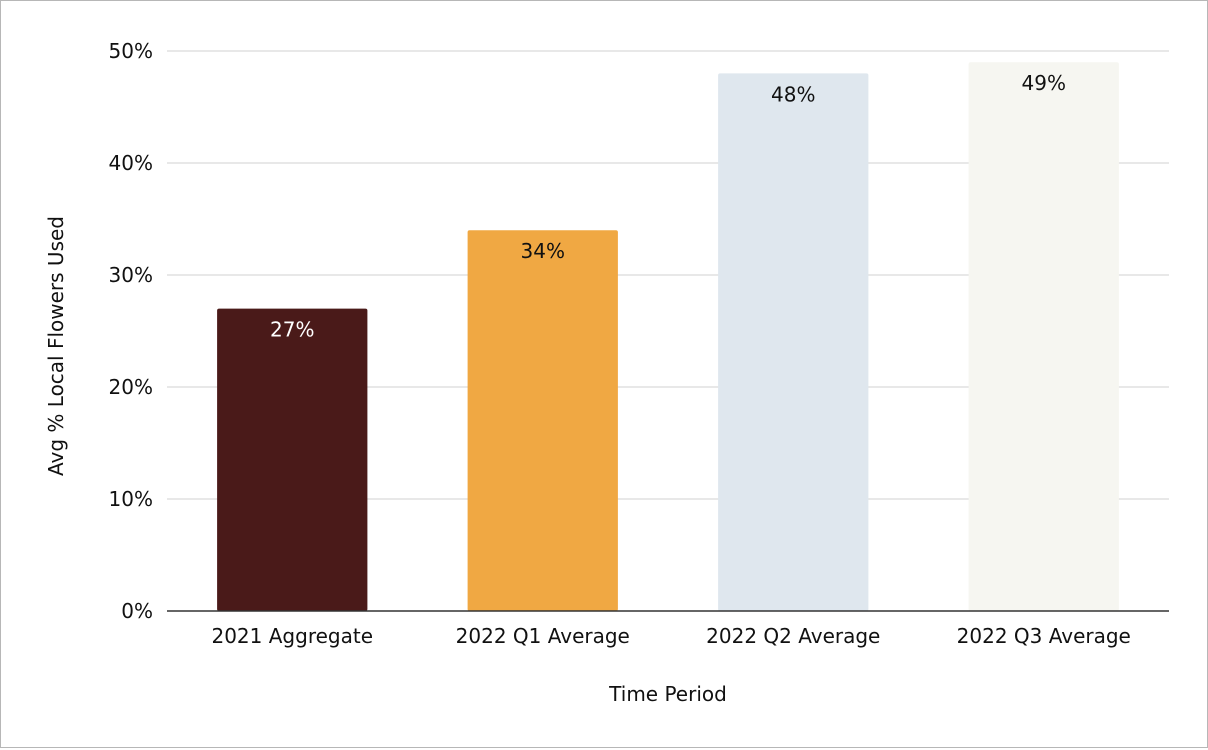 Image resolution: width=1208 pixels, height=750 pixels. What do you see at coordinates (131, 275) in the screenshot?
I see `y-tick-label: 30%` at bounding box center [131, 275].